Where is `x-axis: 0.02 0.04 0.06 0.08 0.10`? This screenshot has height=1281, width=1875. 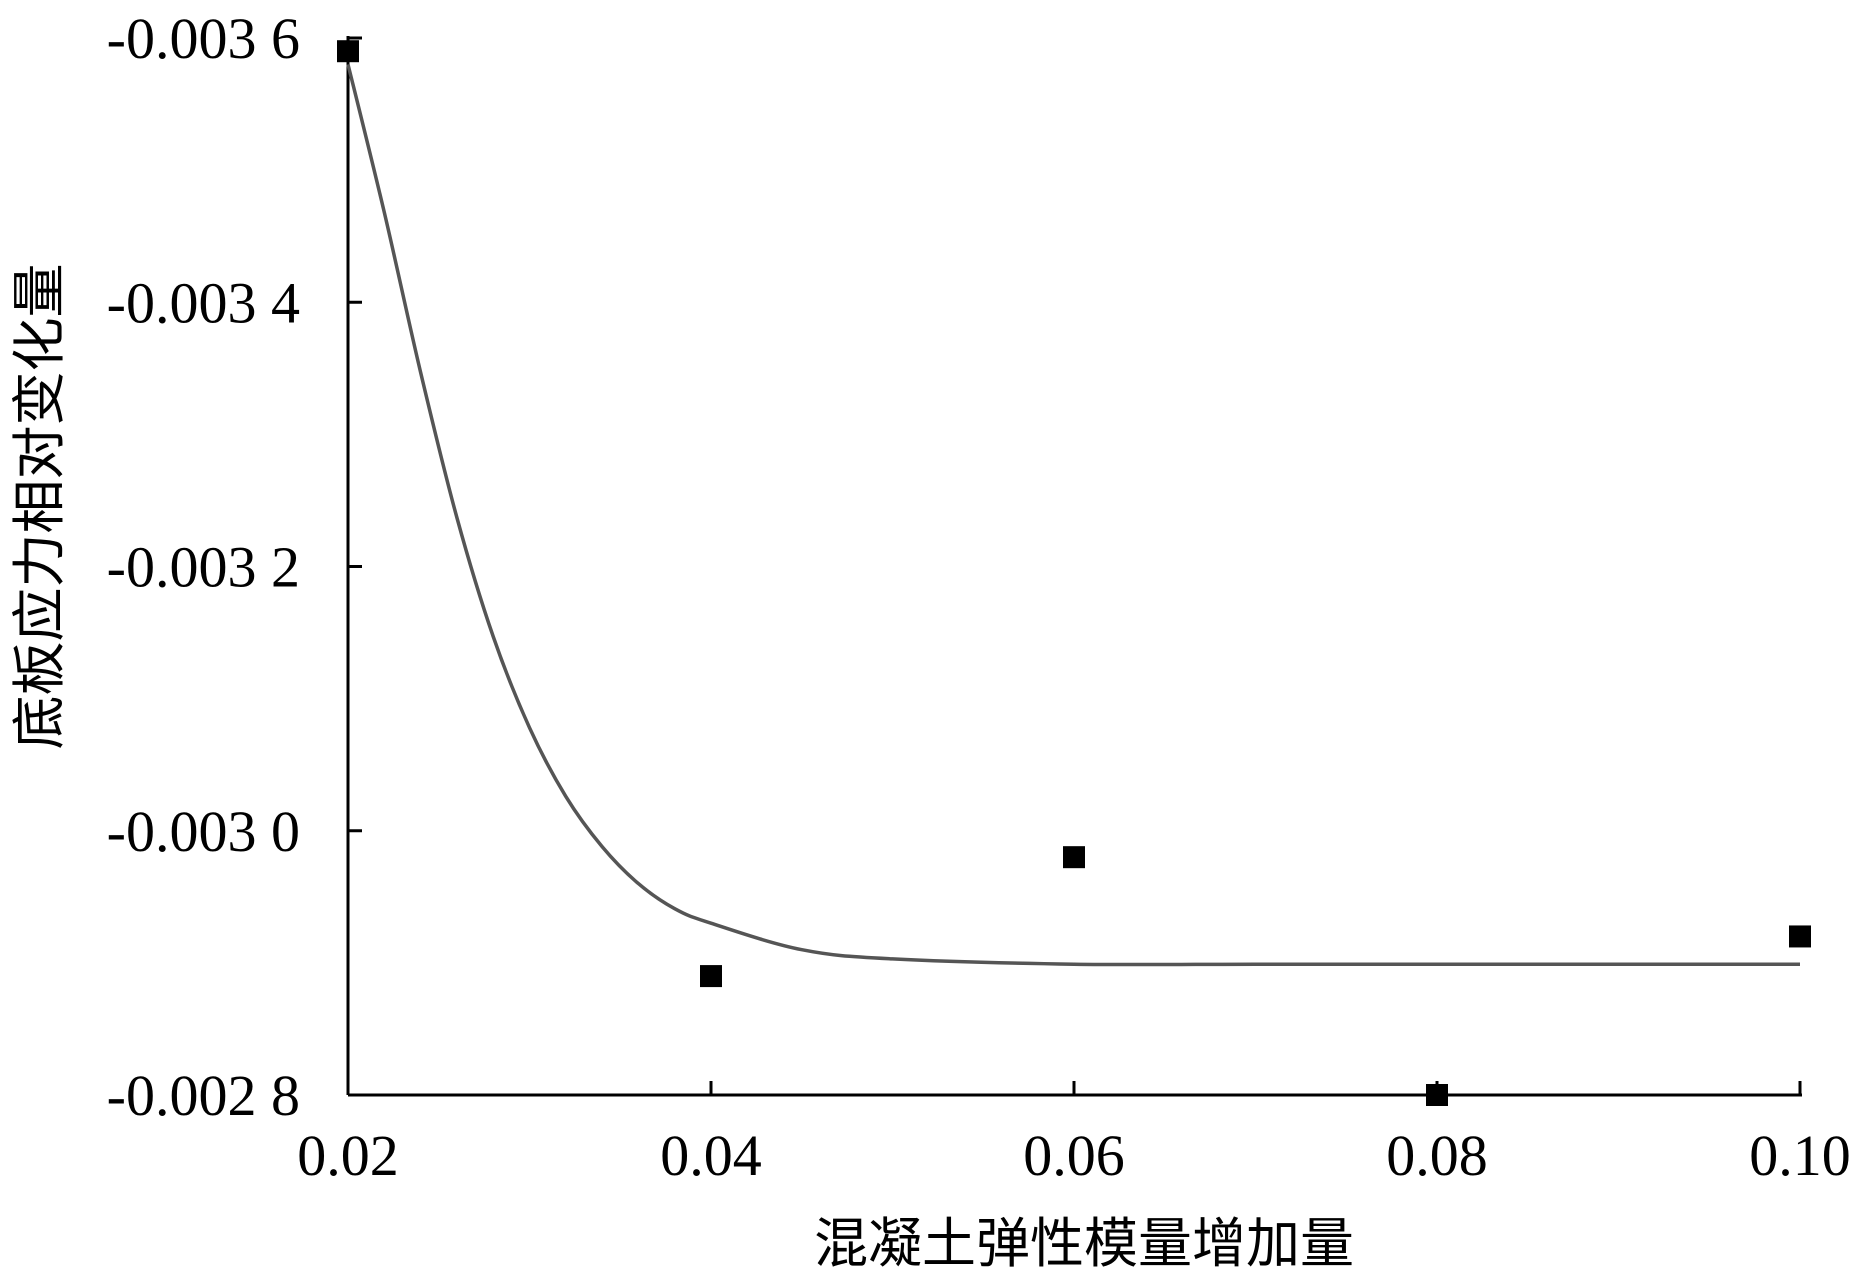
x-axis: 0.02 0.04 0.06 0.08 0.10 is located at coordinates (1074, 1134).